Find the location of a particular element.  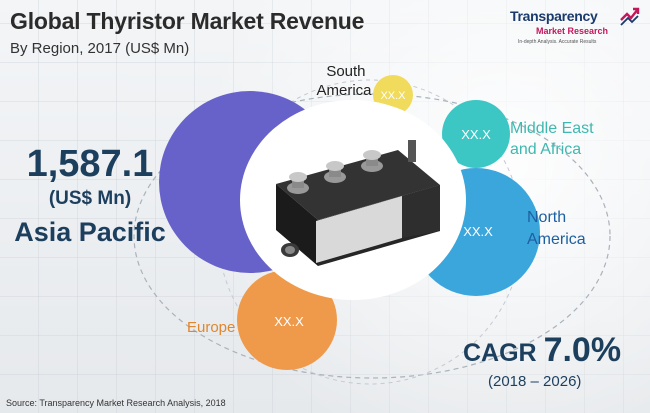

region-label-north-america: North America is located at coordinates (556, 228).